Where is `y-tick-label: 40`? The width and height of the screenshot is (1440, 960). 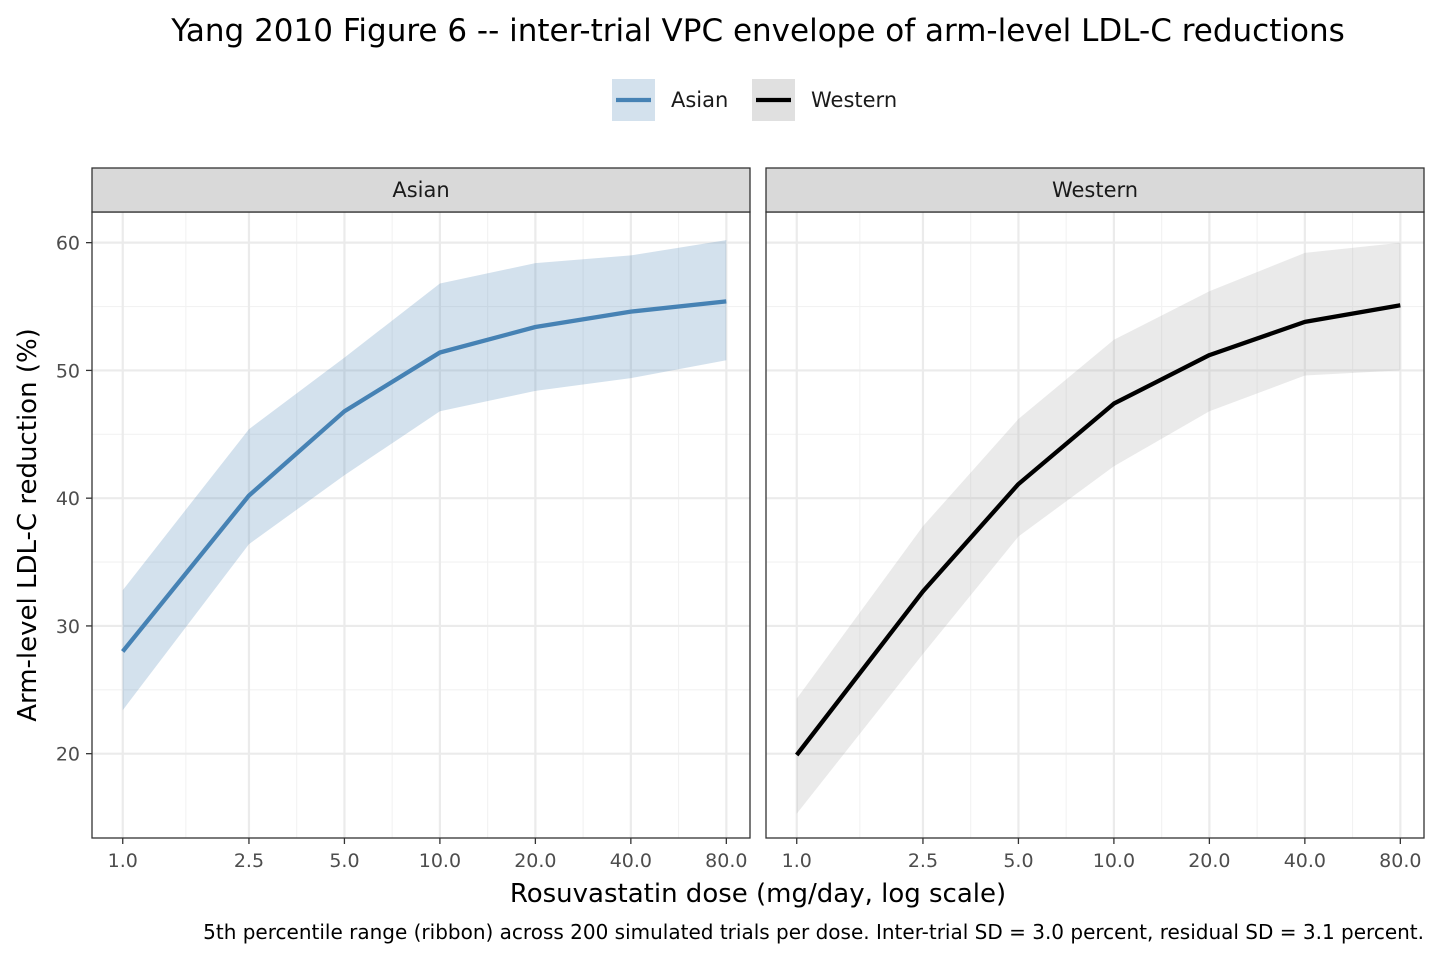
y-tick-label: 40 is located at coordinates (68, 499).